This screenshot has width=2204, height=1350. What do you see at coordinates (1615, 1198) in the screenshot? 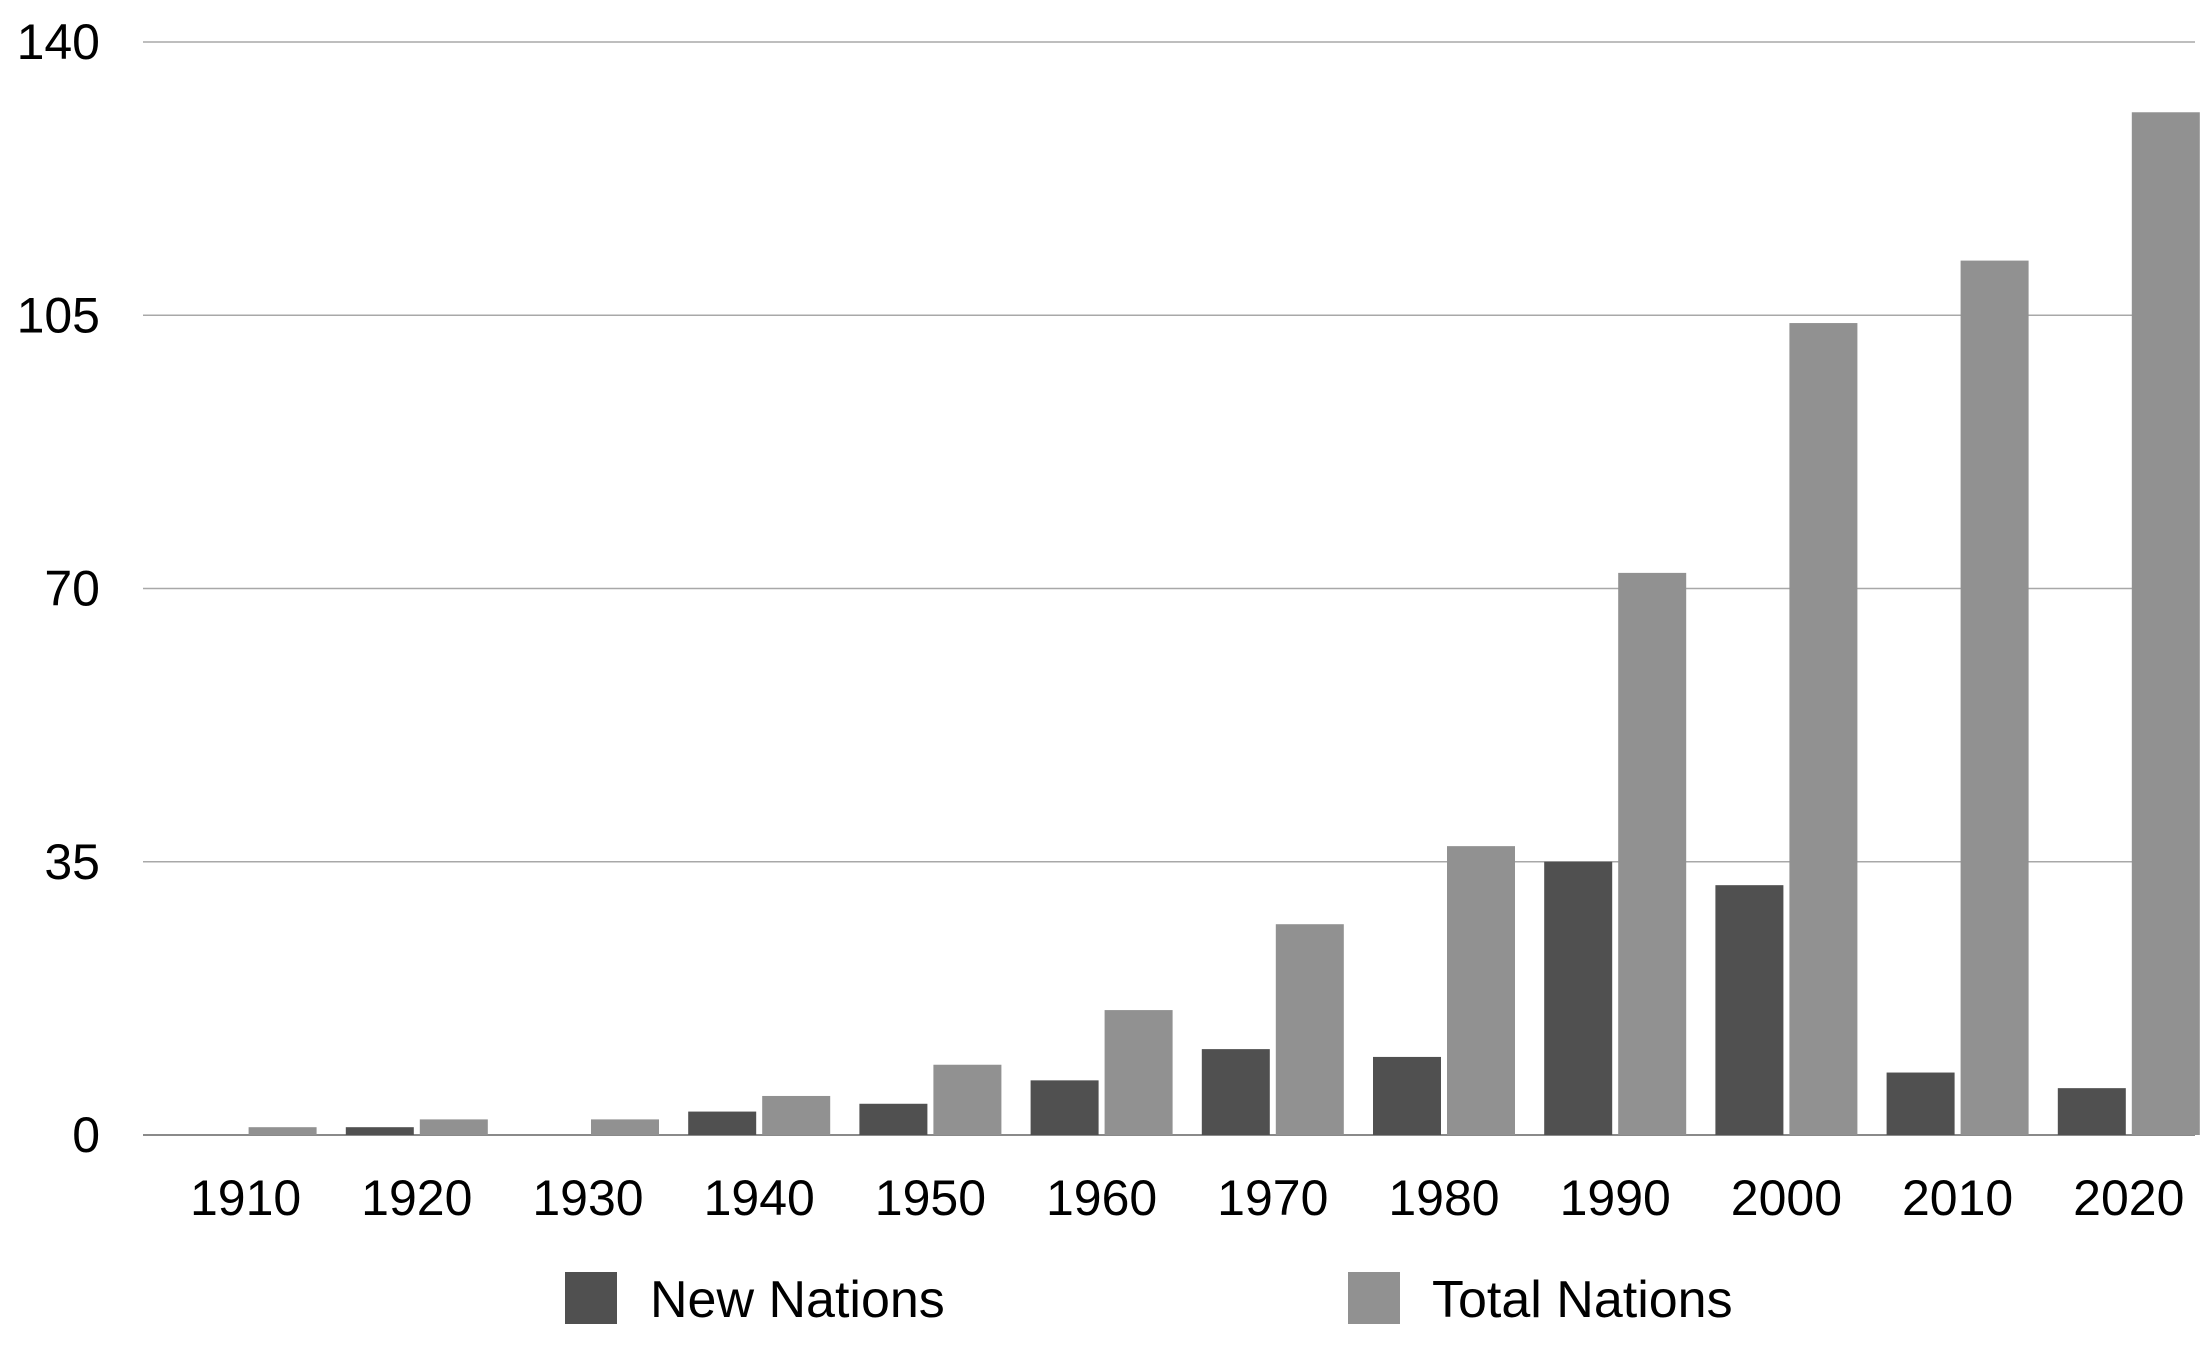
I see `x-tick-label: 1990` at bounding box center [1615, 1198].